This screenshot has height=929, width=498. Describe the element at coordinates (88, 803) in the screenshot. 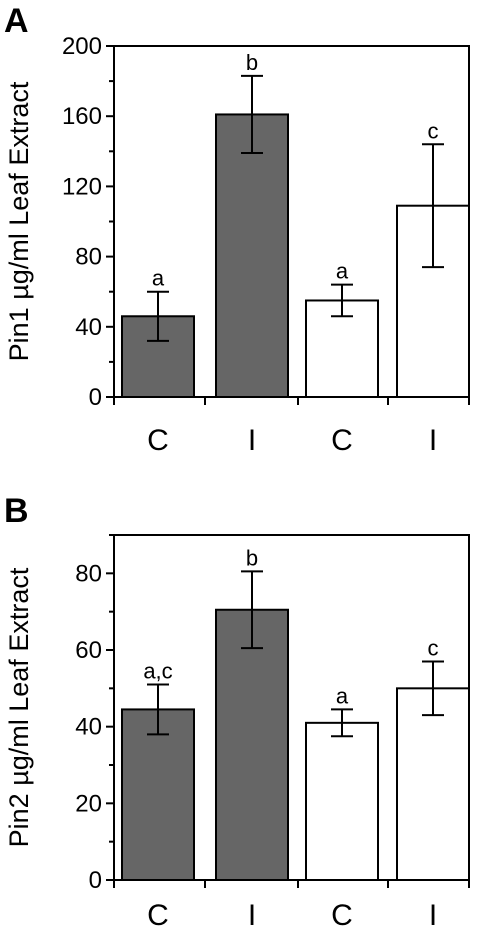

I see `y-tick-label: 20` at that location.